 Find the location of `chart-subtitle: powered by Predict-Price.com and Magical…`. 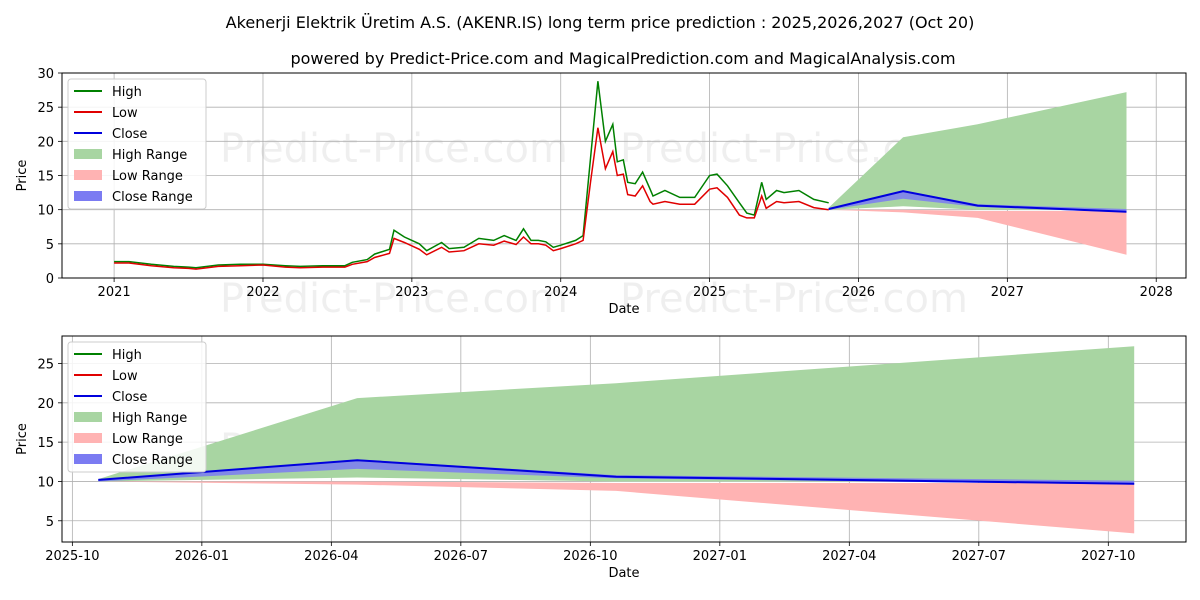

chart-subtitle: powered by Predict-Price.com and Magical… is located at coordinates (622, 58).